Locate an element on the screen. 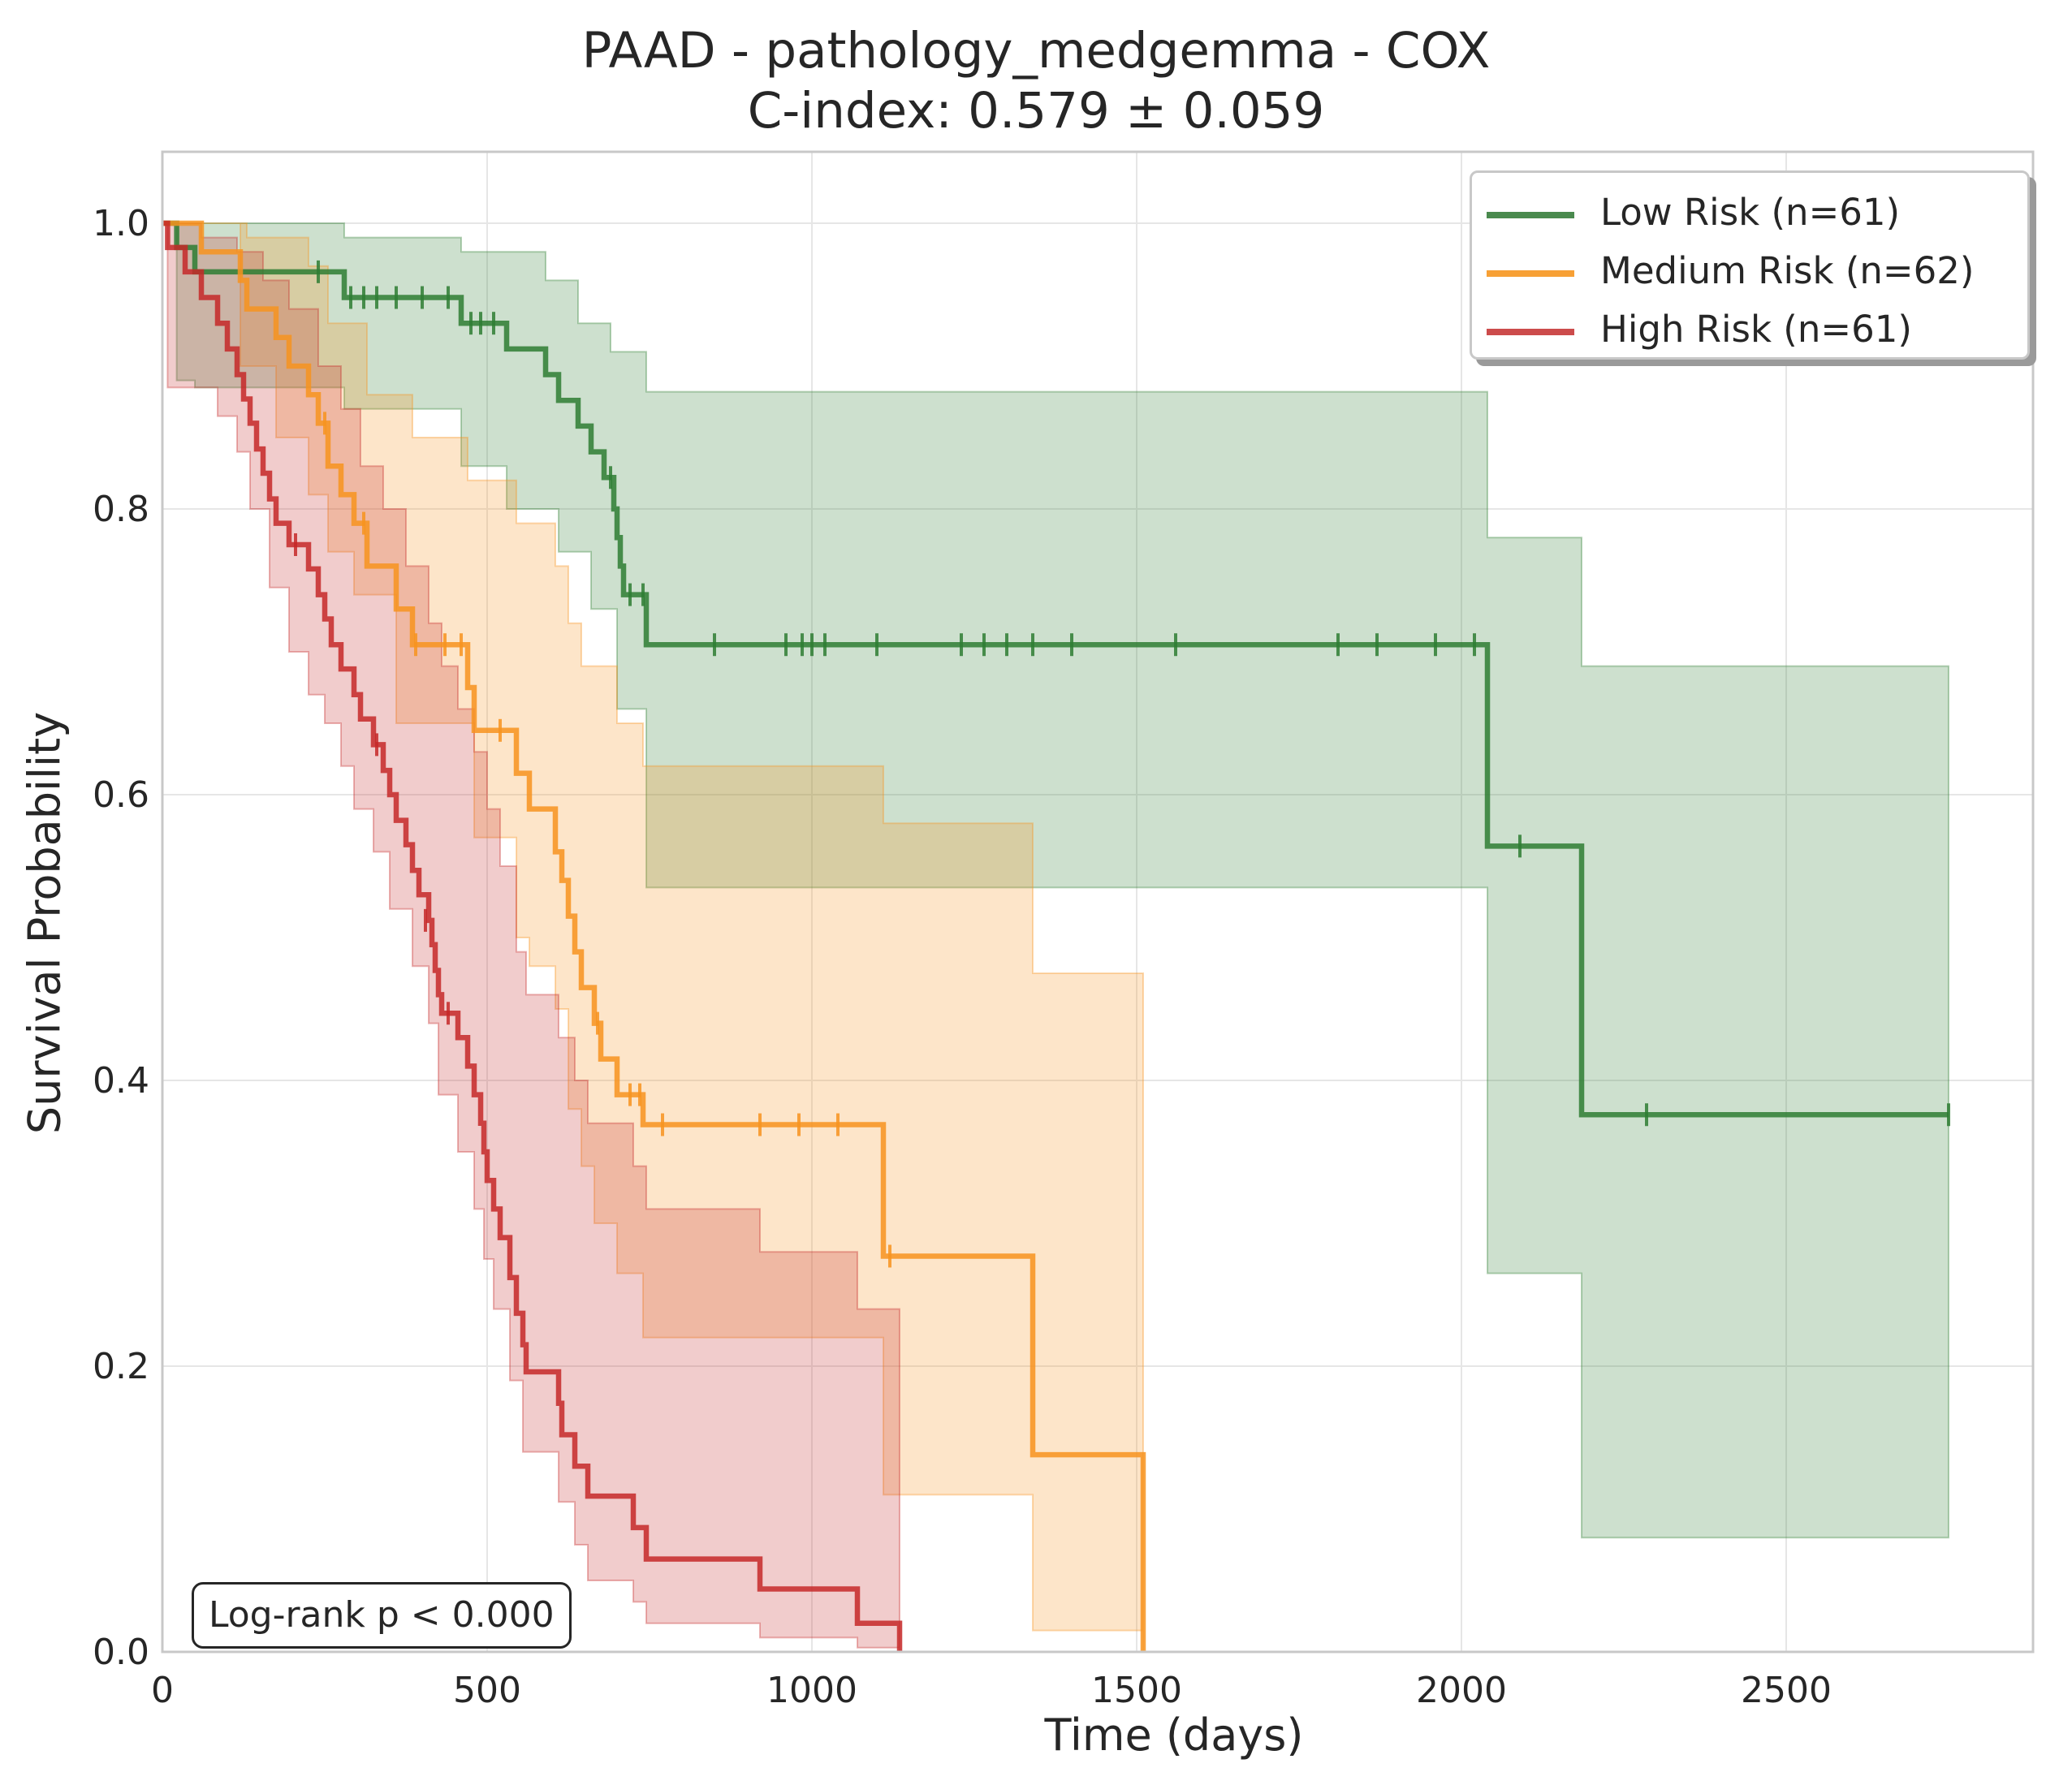 The height and width of the screenshot is (1785, 2072). y-tick-label: 0.8 is located at coordinates (121, 510).